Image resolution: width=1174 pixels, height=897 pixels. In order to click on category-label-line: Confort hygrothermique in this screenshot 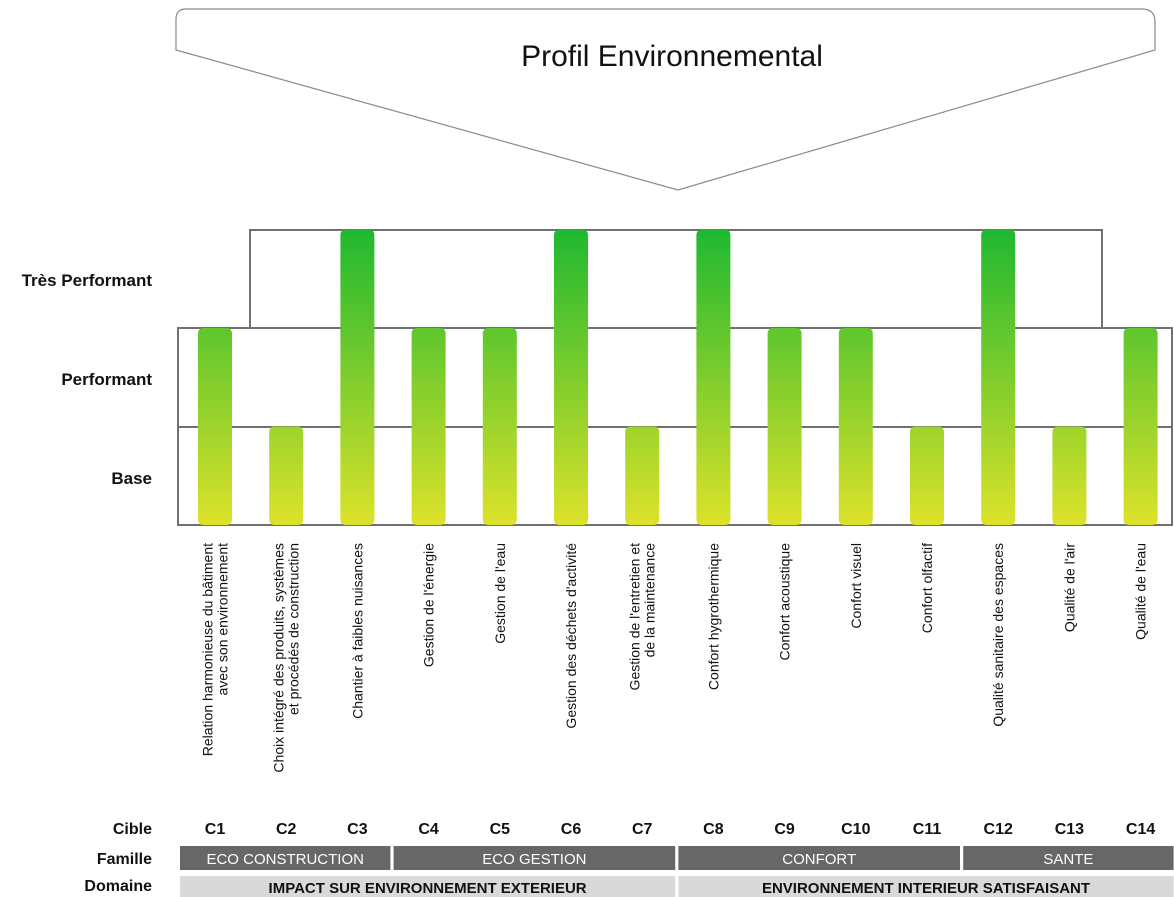, I will do `click(713, 616)`.